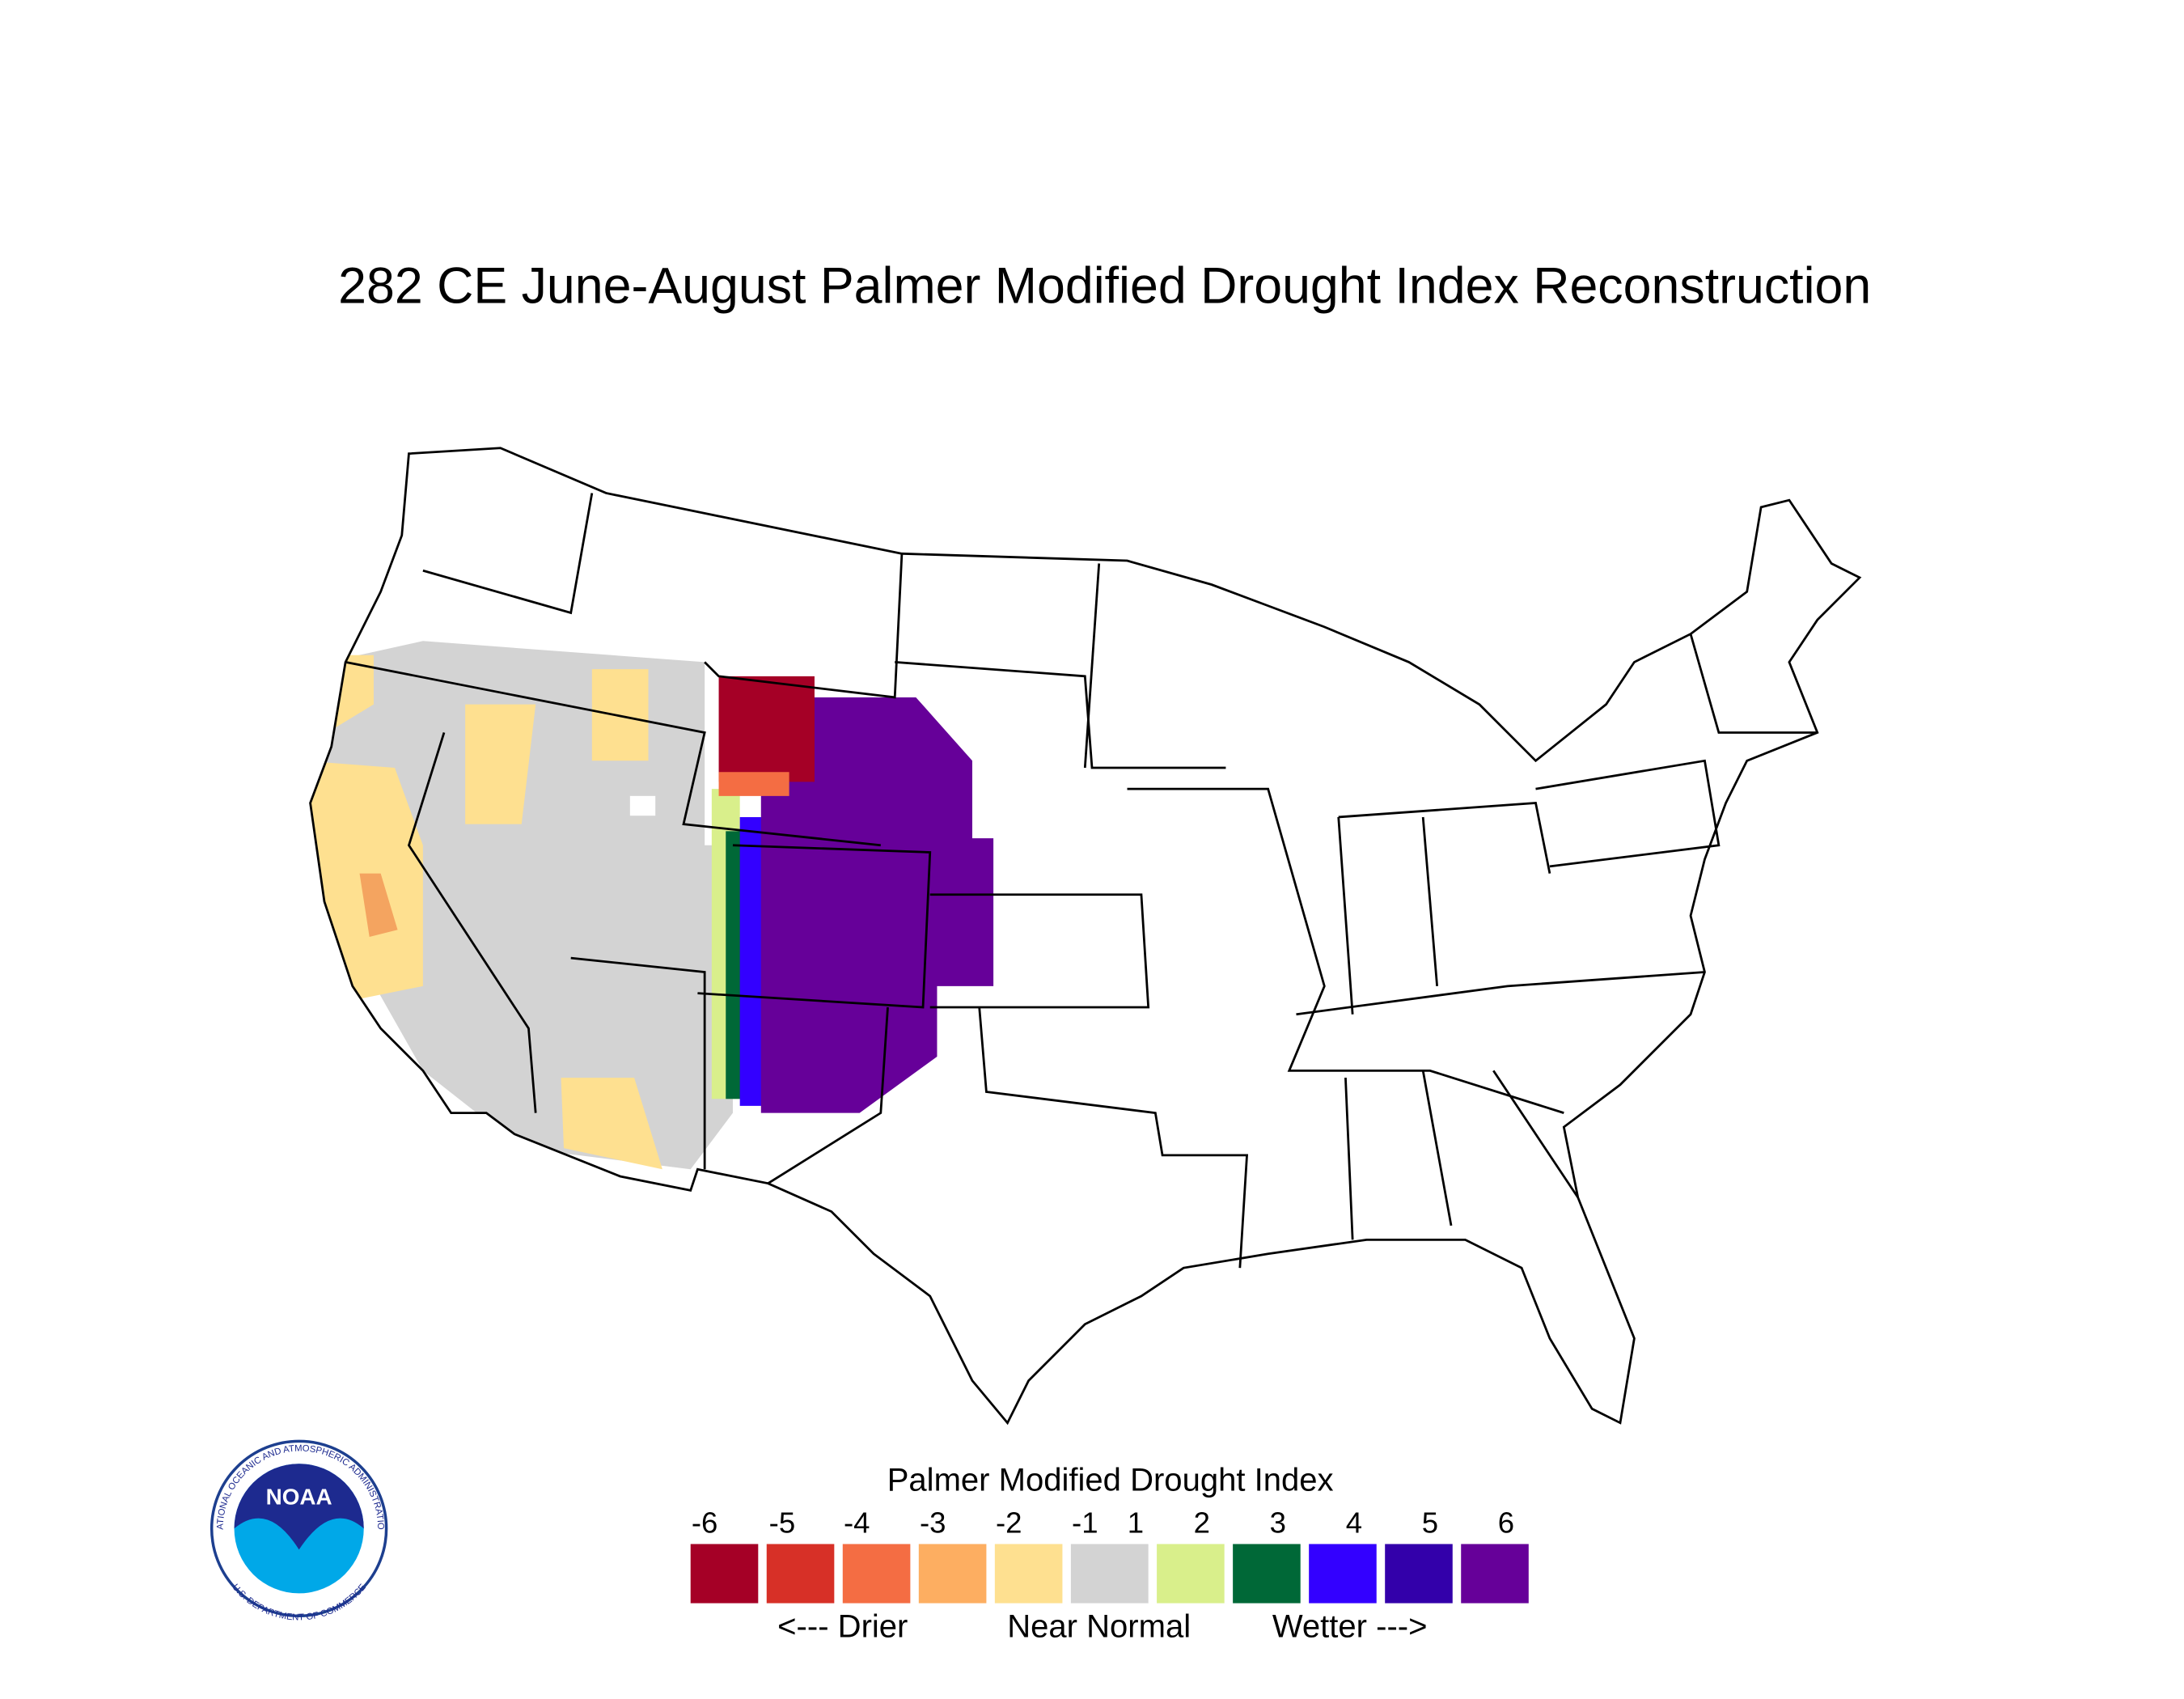  I want to click on legend-descriptor: <--- Drier, so click(843, 1626).